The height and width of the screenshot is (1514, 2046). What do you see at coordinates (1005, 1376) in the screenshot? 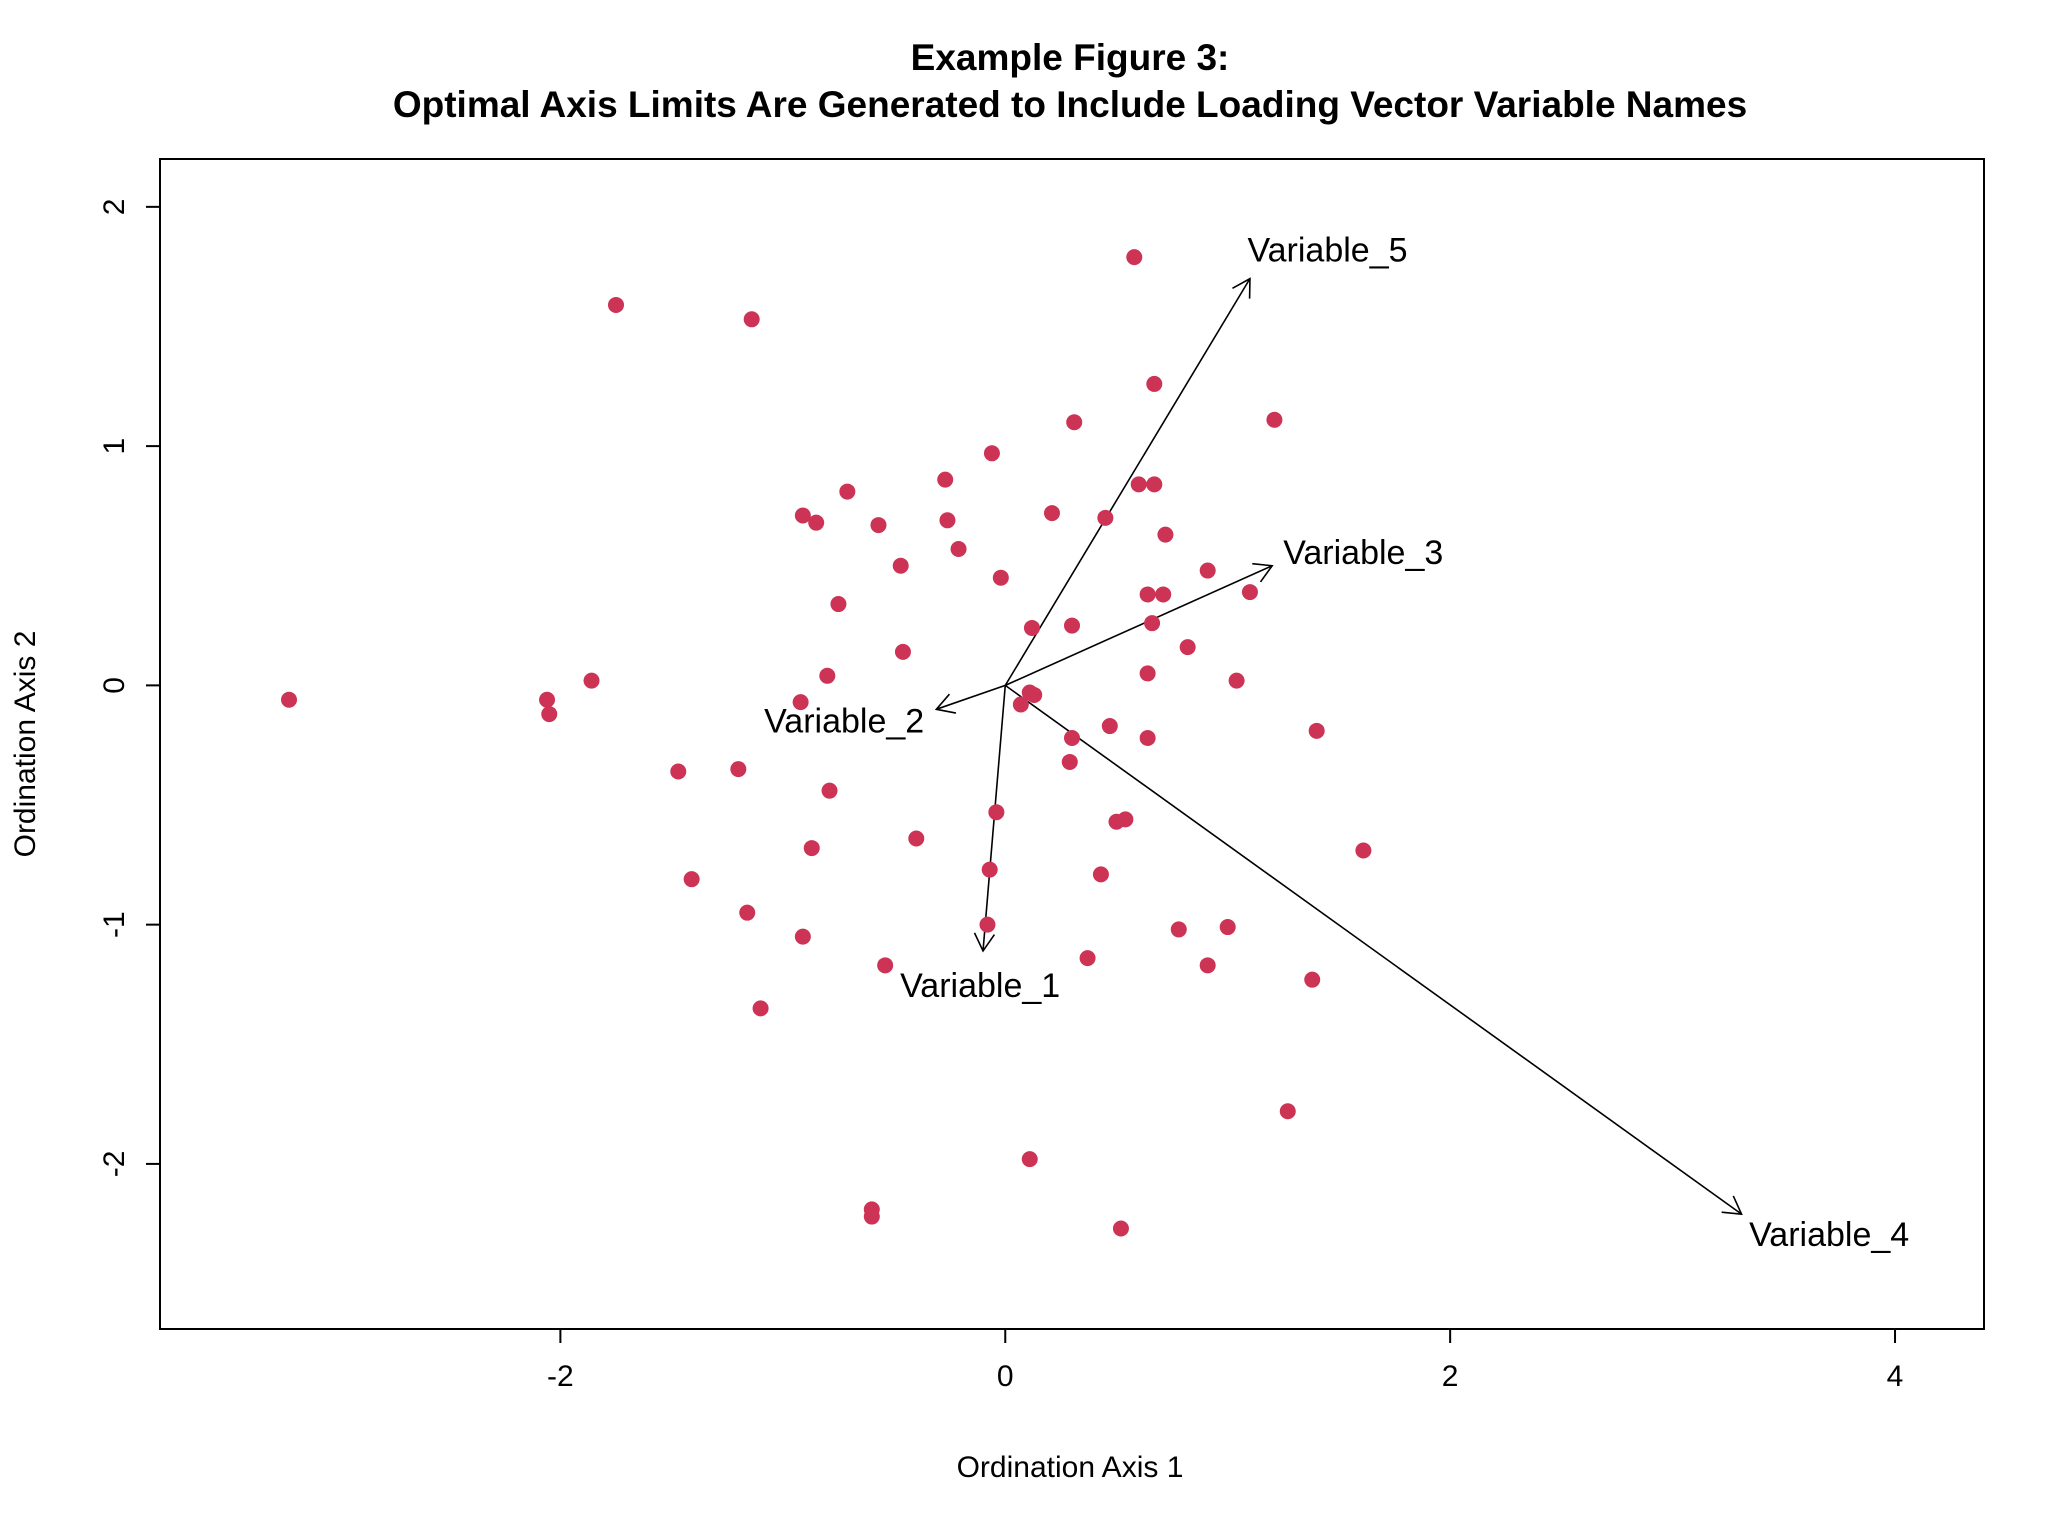
I see `x-tick-label: 0` at bounding box center [1005, 1376].